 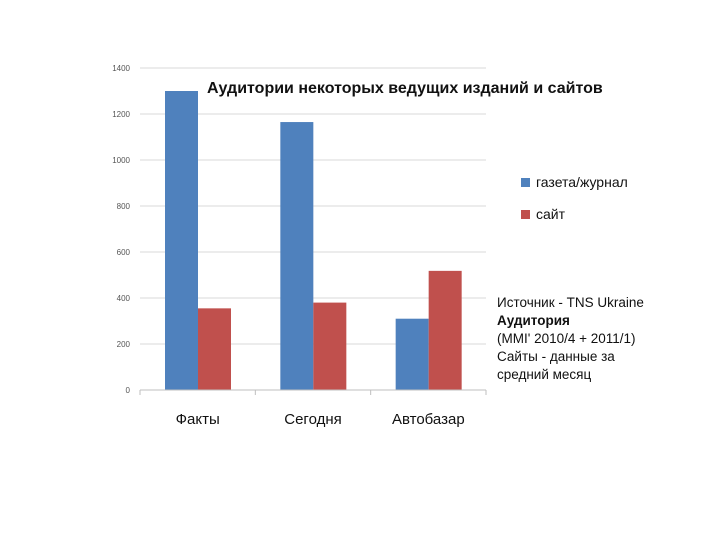 What do you see at coordinates (121, 114) in the screenshot?
I see `y-tick-label: 1200` at bounding box center [121, 114].